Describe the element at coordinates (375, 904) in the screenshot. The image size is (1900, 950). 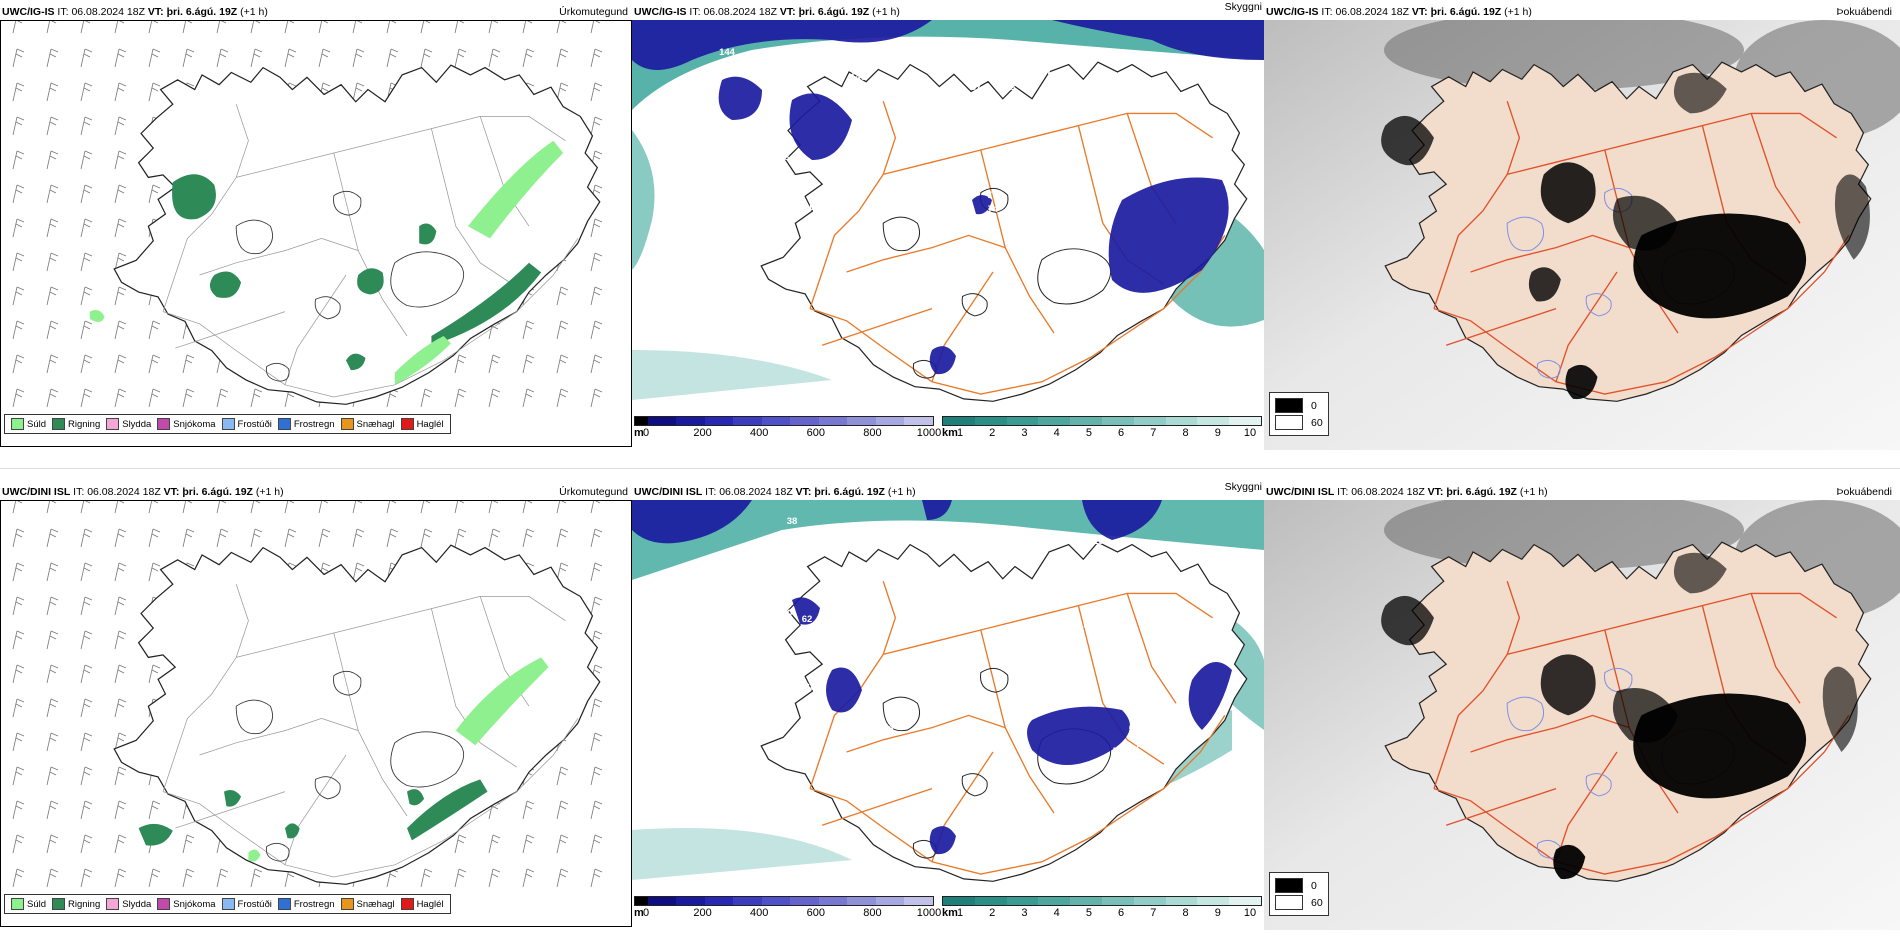
I see `legend-label: Snæhagl` at that location.